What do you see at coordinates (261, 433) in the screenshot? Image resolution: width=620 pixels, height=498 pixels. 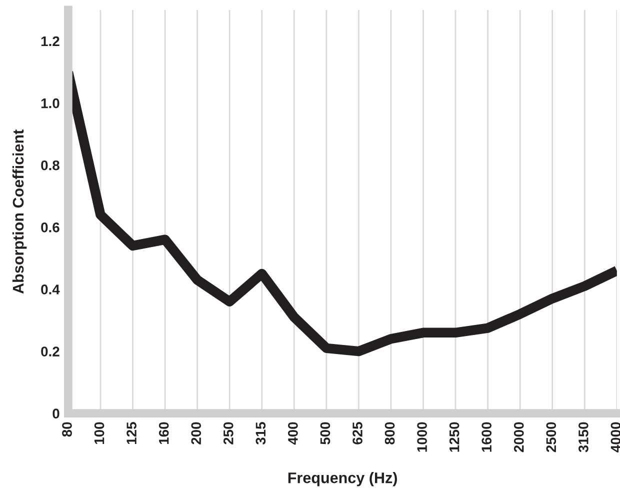 I see `x-tick-label: 315` at bounding box center [261, 433].